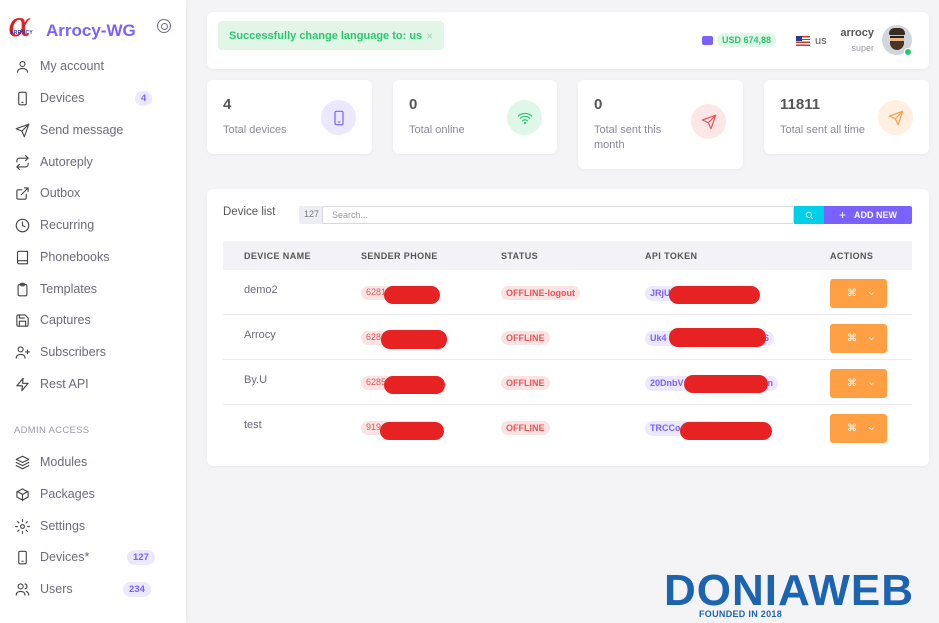  I want to click on brand-logo-text: ARROCY, so click(21, 33).